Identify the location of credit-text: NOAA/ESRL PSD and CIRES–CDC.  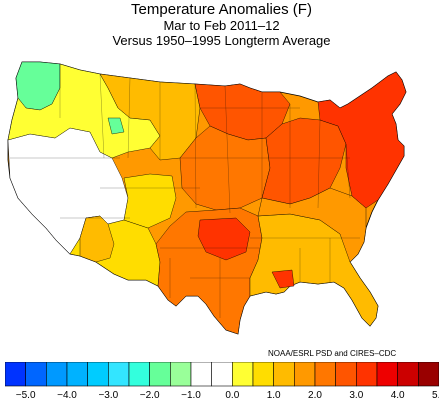
(332, 353).